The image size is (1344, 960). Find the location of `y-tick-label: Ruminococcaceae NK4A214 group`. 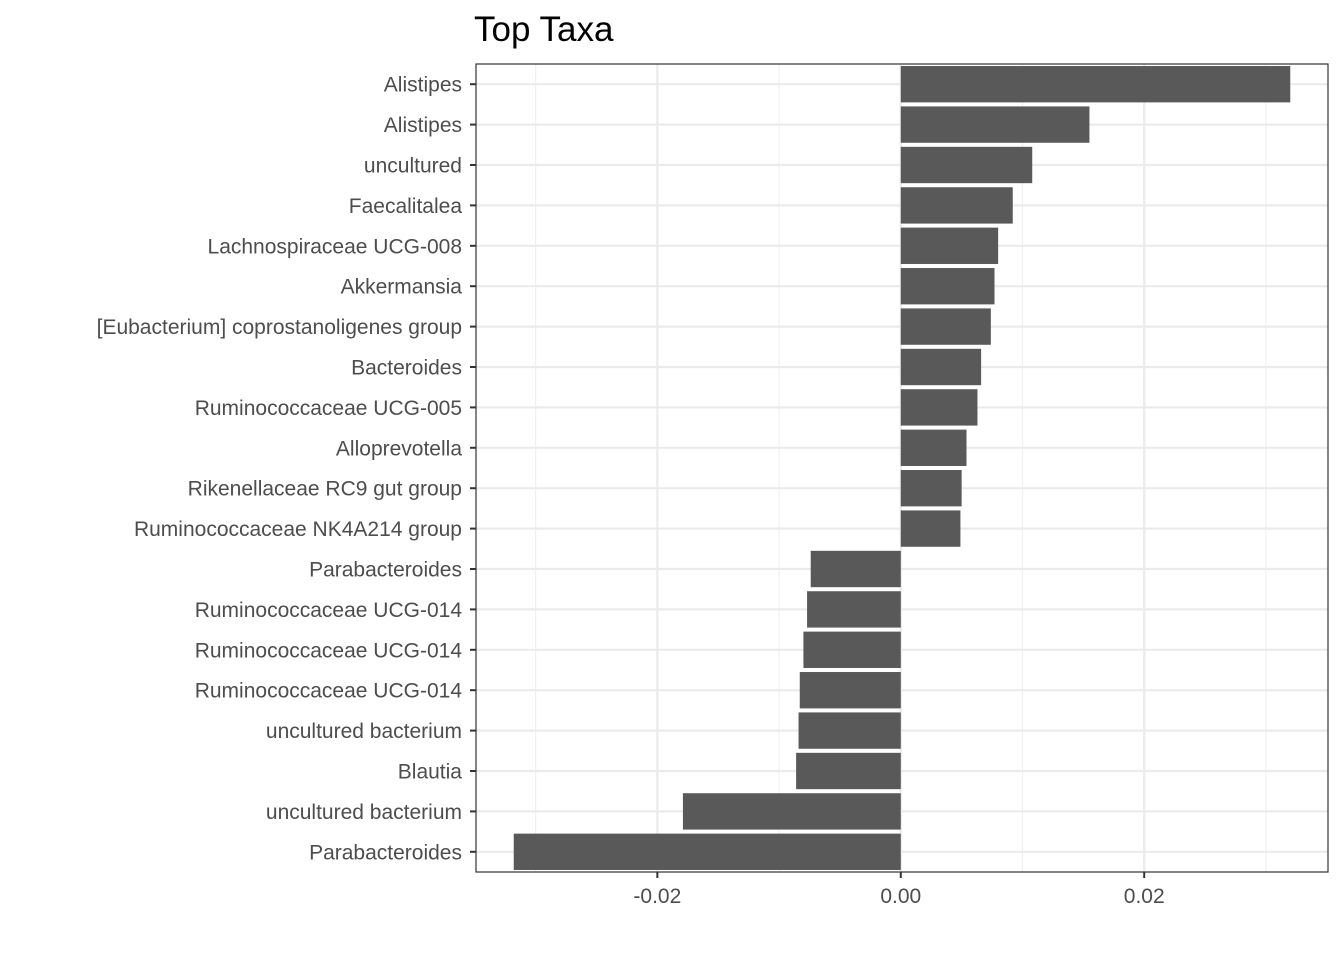

y-tick-label: Ruminococcaceae NK4A214 group is located at coordinates (298, 529).